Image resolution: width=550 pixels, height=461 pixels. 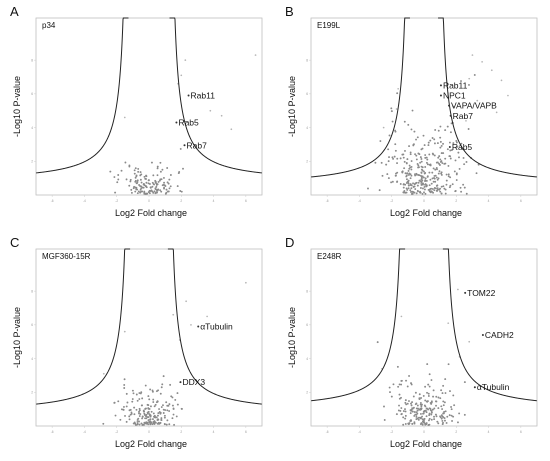 I want to click on y-axis-label: -Log10 P-value, so click(x=292, y=106).